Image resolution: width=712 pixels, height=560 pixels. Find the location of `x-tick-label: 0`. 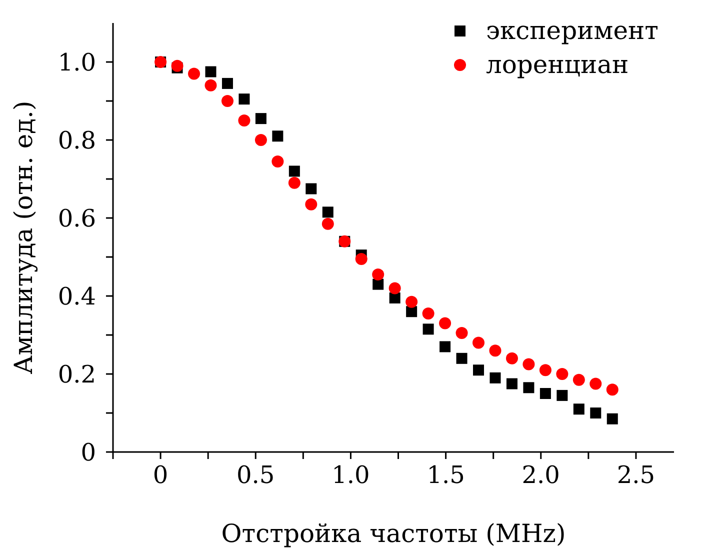

x-tick-label: 0 is located at coordinates (160, 475).